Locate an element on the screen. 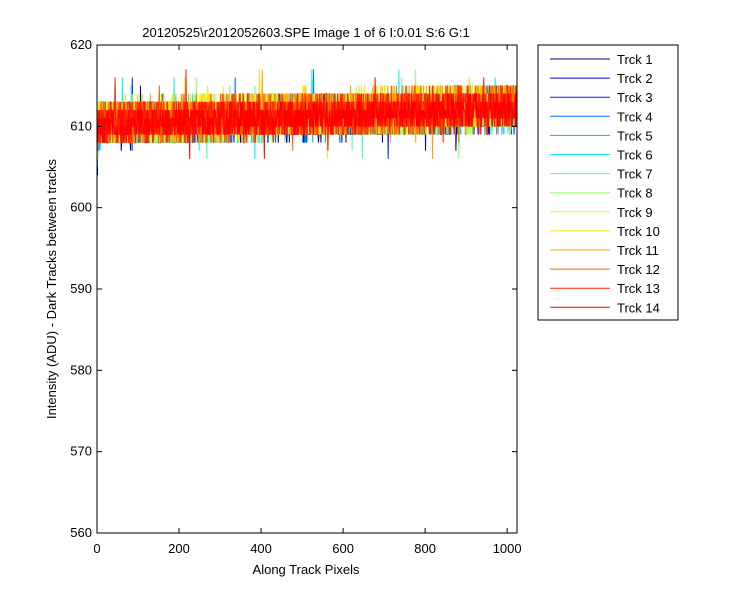 The height and width of the screenshot is (600, 750). legend-label-4: Trck 4 is located at coordinates (635, 116).